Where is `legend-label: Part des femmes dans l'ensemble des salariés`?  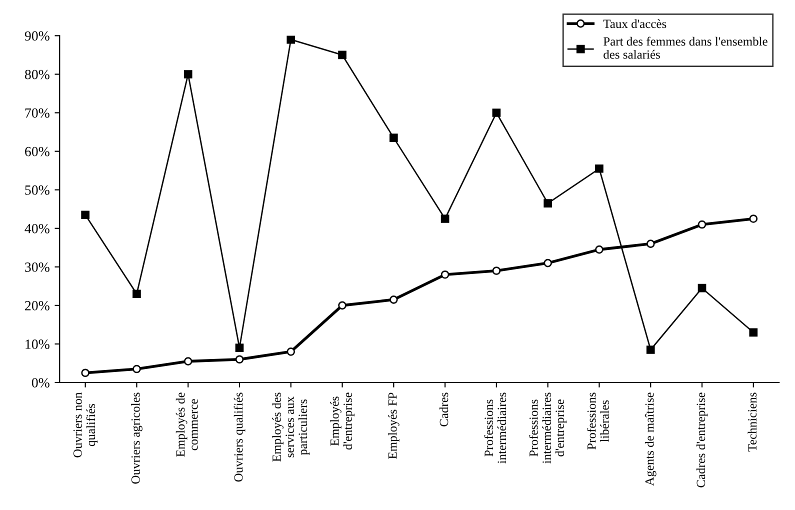 legend-label: Part des femmes dans l'ensemble des salariés is located at coordinates (685, 47).